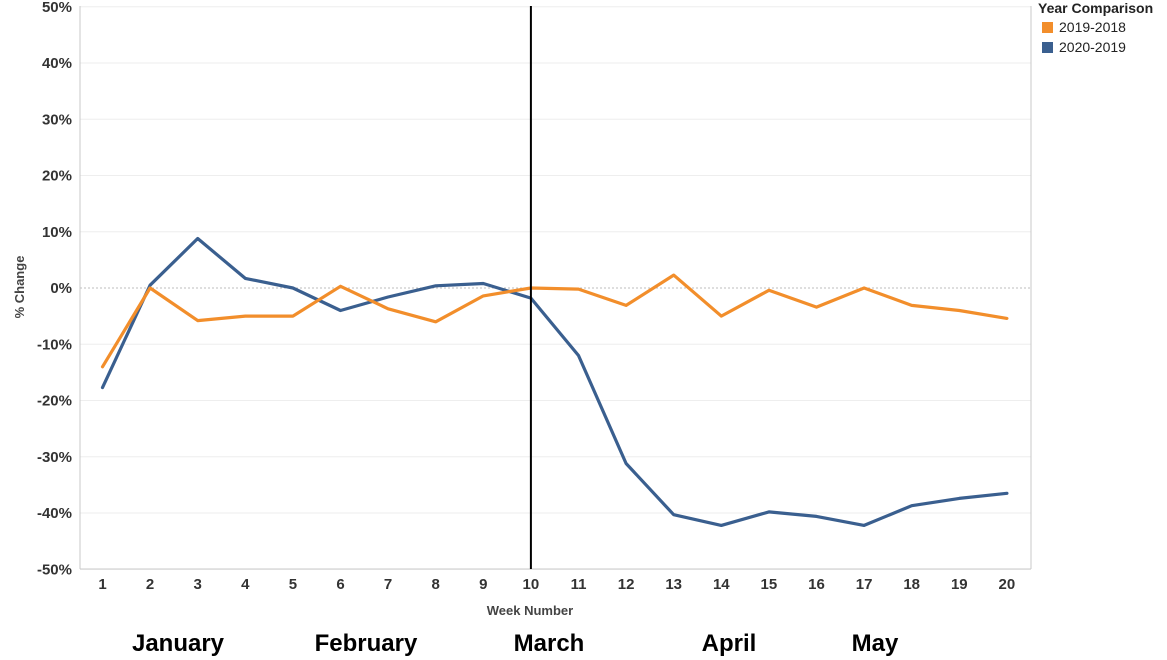 The height and width of the screenshot is (660, 1167). I want to click on legend-title: Year Comparison, so click(1096, 8).